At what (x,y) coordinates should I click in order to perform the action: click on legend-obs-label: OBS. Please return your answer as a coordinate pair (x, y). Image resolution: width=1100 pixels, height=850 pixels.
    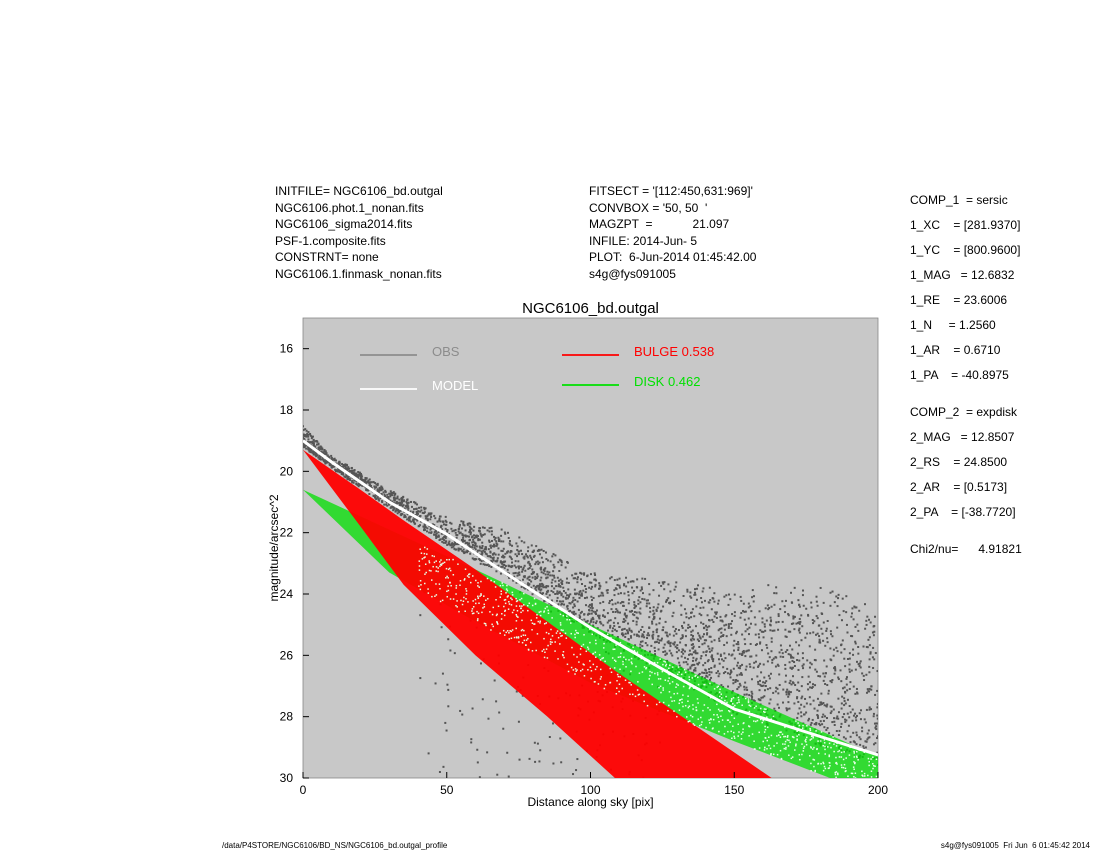
    Looking at the image, I should click on (446, 351).